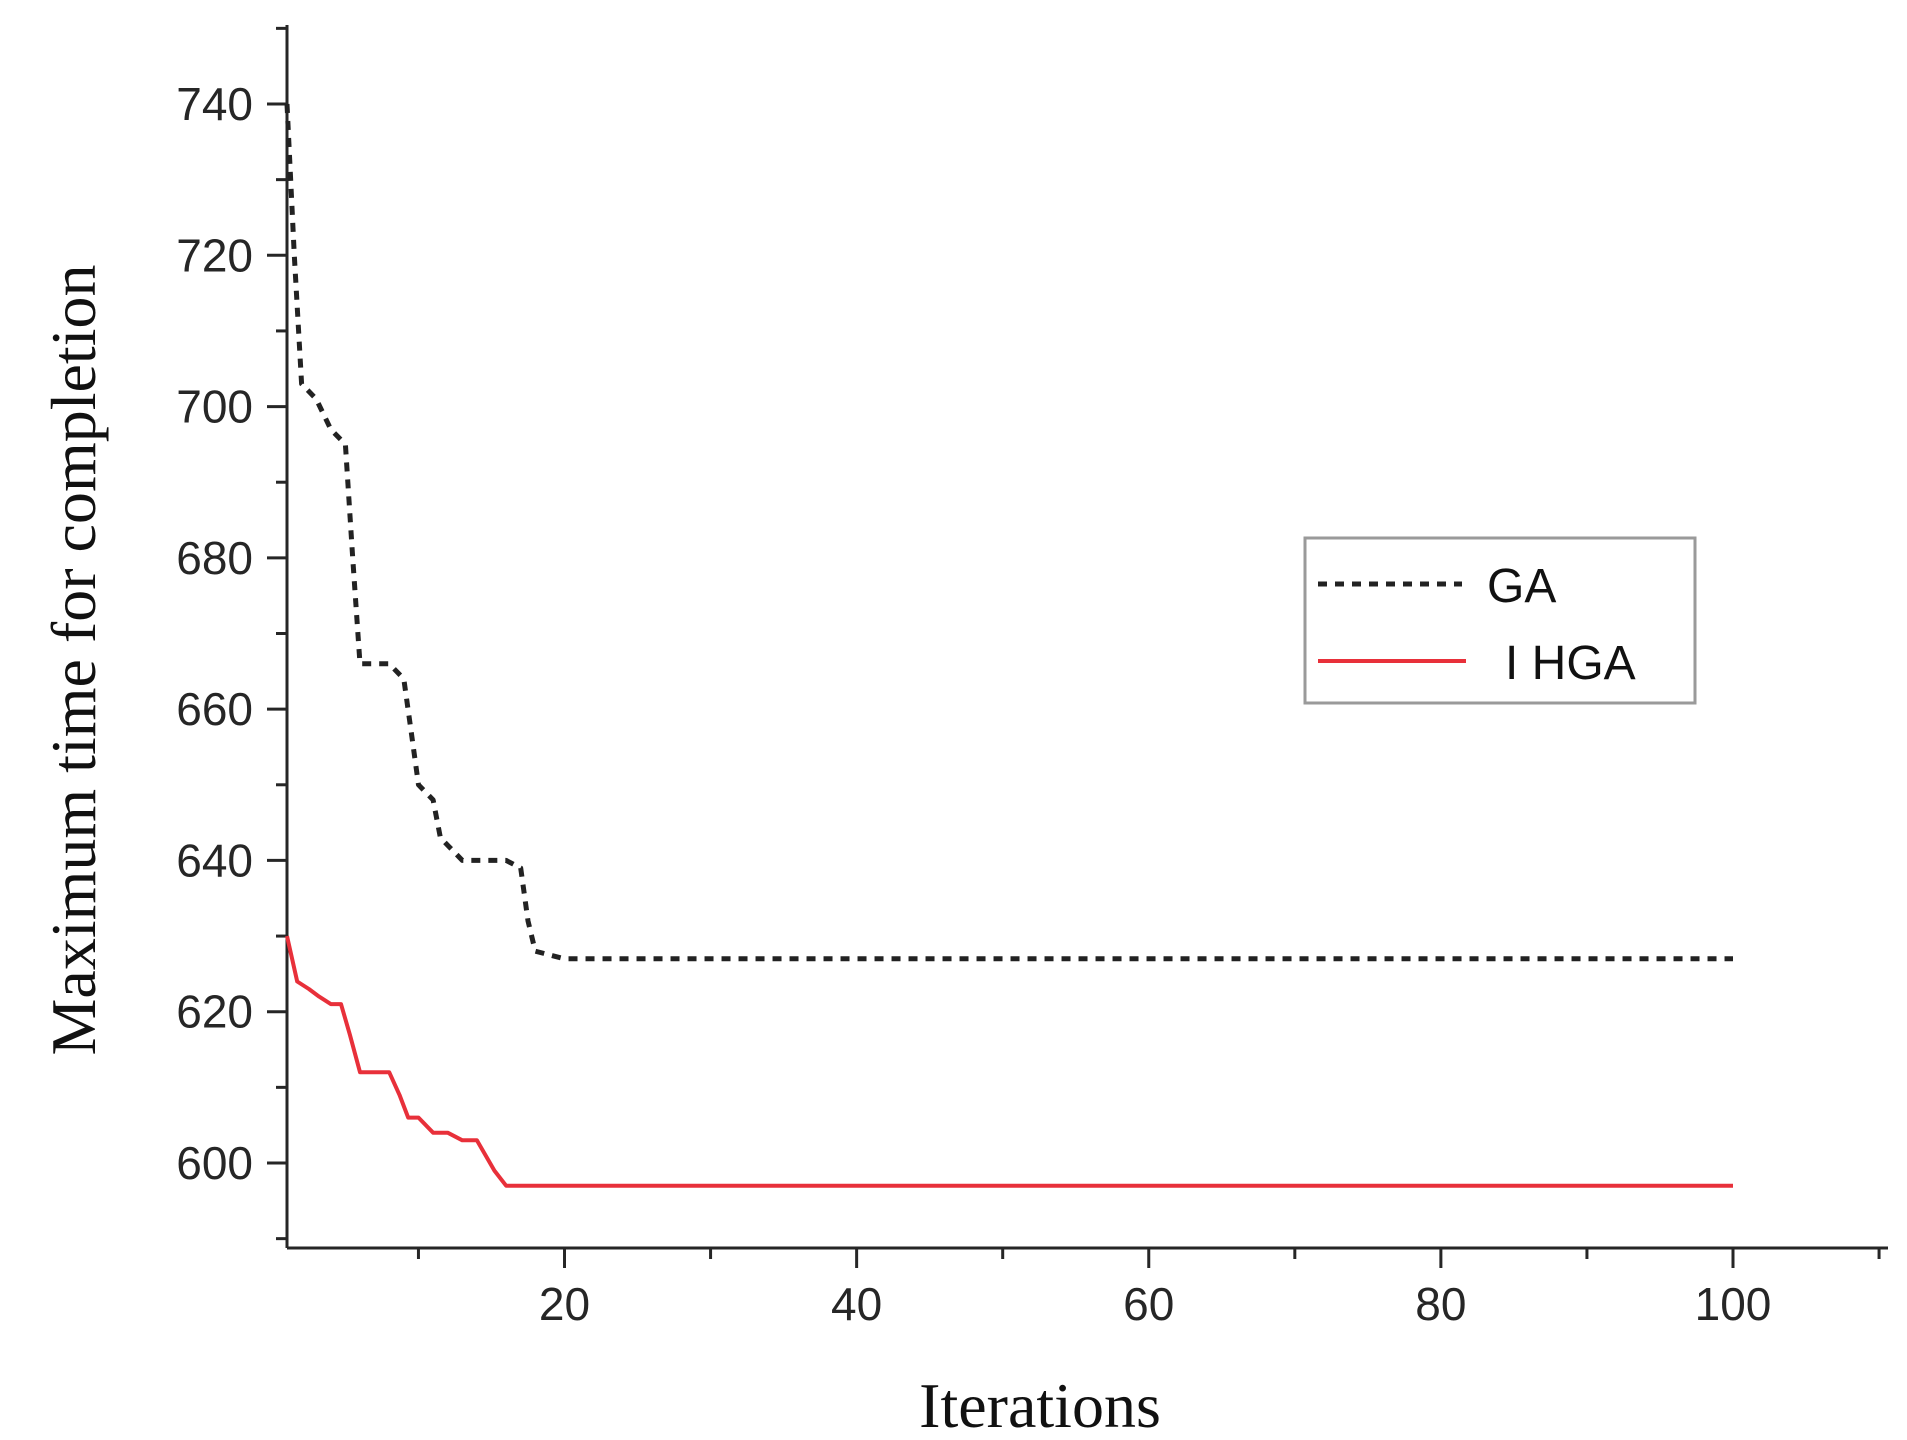 The image size is (1907, 1440). Describe the element at coordinates (1440, 1304) in the screenshot. I see `x-tick-label: 80` at that location.